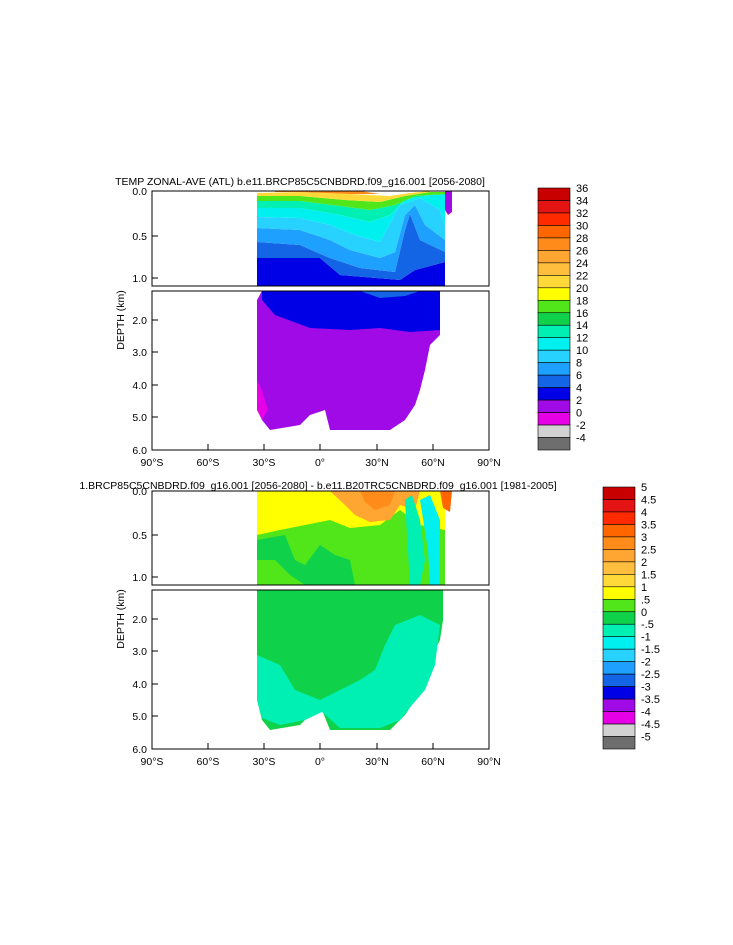 The width and height of the screenshot is (733, 945). I want to click on colorbar-label: 14, so click(582, 326).